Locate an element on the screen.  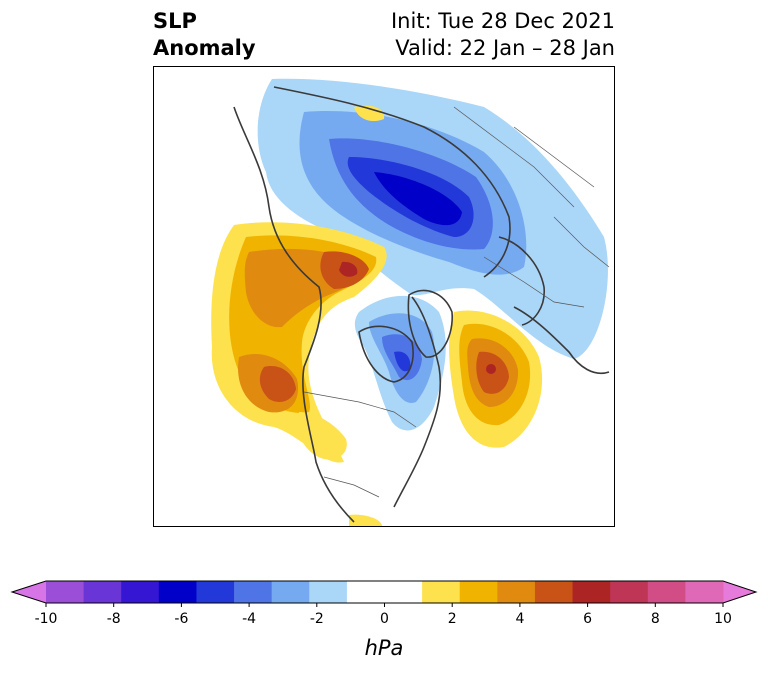
colorbar-tick-label: -6 is located at coordinates (181, 619).